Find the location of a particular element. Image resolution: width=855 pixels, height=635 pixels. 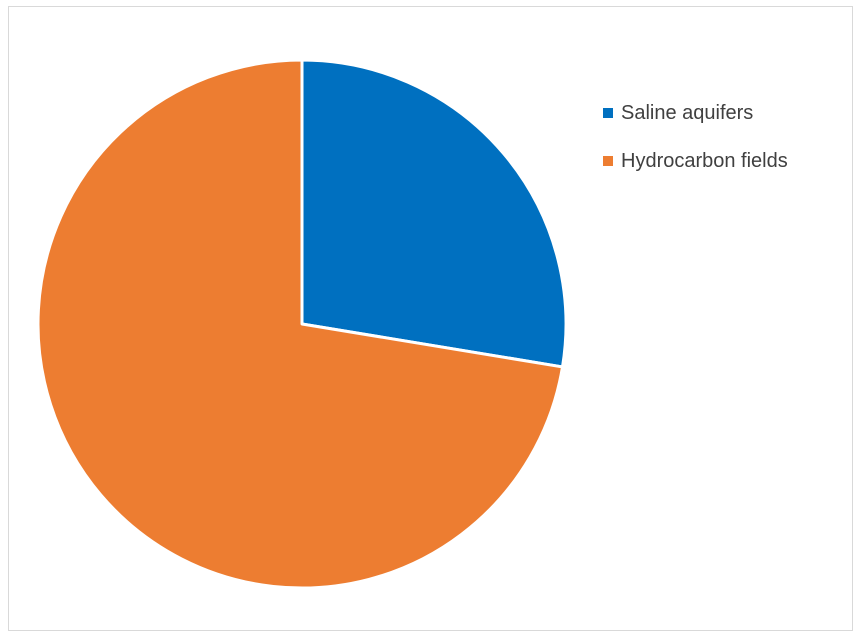

legend-item-hydrocarbon-fields: Hydrocarbon fields is located at coordinates (695, 161).